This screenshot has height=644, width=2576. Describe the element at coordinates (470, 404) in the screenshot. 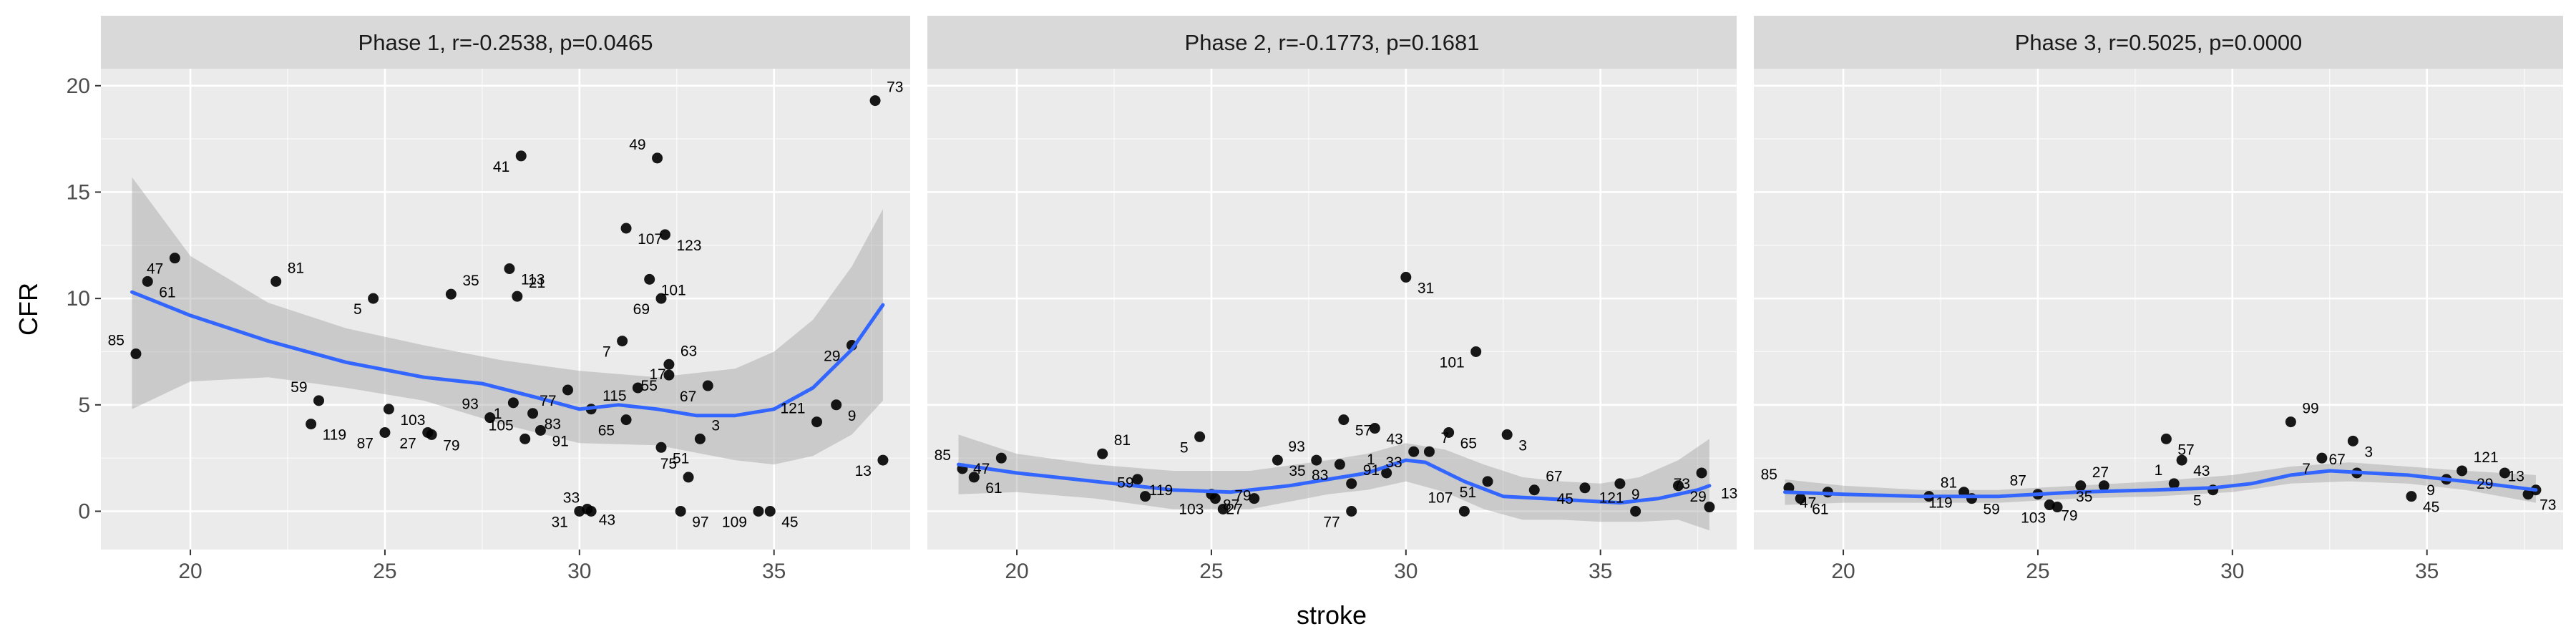

I see `point-label: 93` at that location.